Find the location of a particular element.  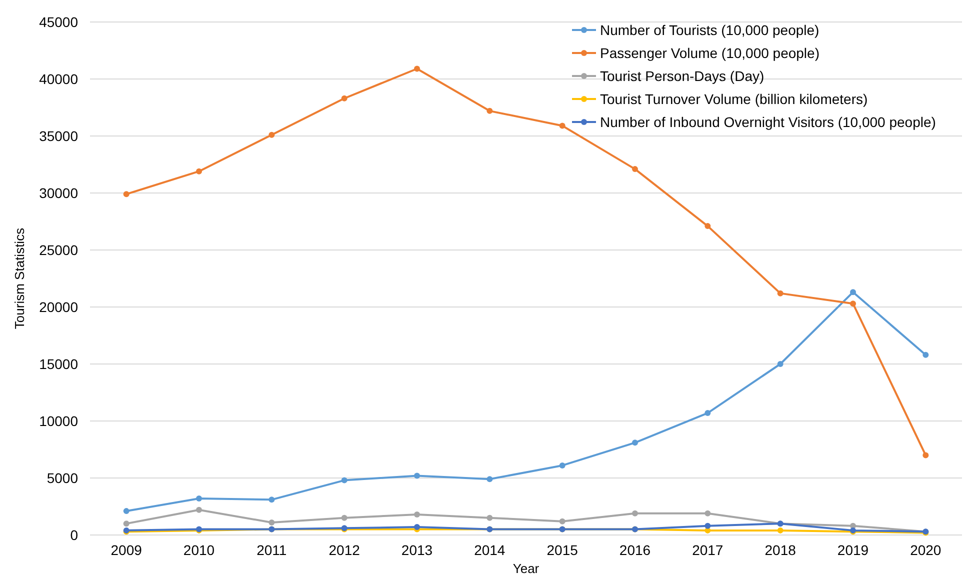

x-tick-label: 2020 is located at coordinates (926, 550).